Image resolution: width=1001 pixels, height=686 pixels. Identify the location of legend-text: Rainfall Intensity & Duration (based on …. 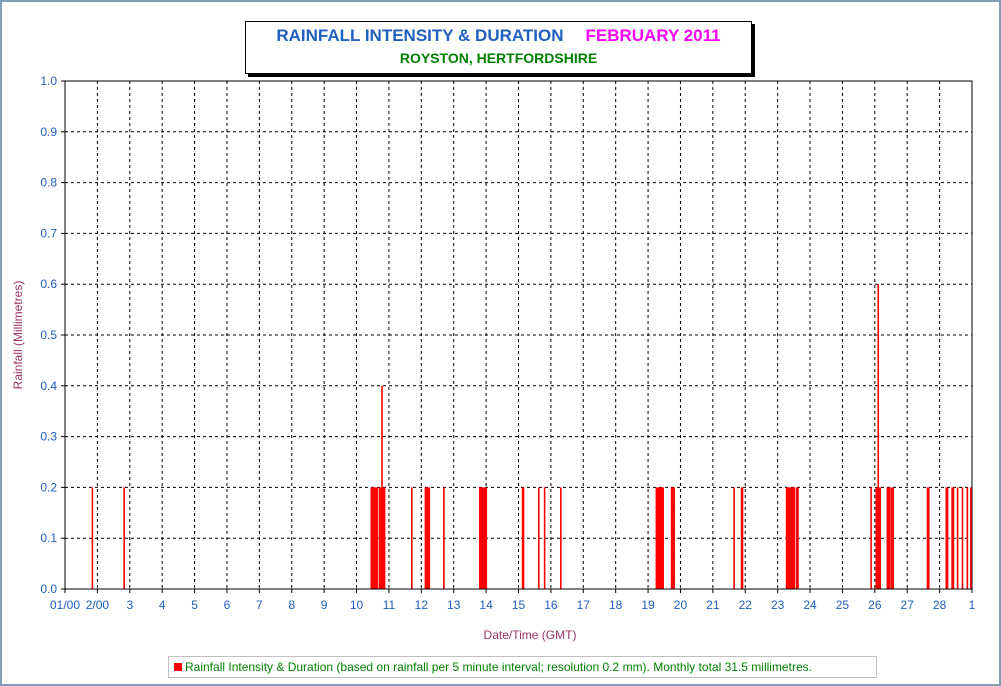
(498, 667).